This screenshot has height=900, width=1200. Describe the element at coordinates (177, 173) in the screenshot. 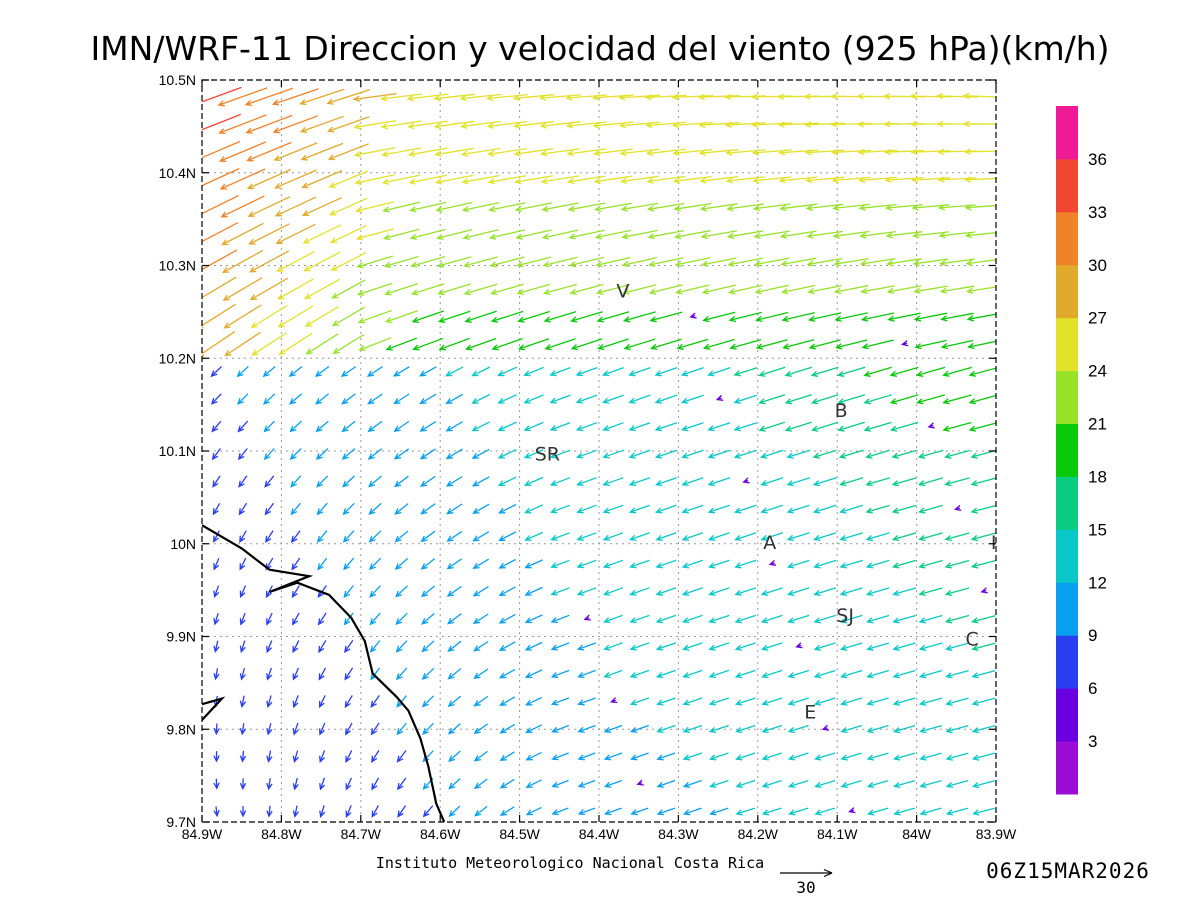

I see `lat-tick-label: 10.4N` at that location.